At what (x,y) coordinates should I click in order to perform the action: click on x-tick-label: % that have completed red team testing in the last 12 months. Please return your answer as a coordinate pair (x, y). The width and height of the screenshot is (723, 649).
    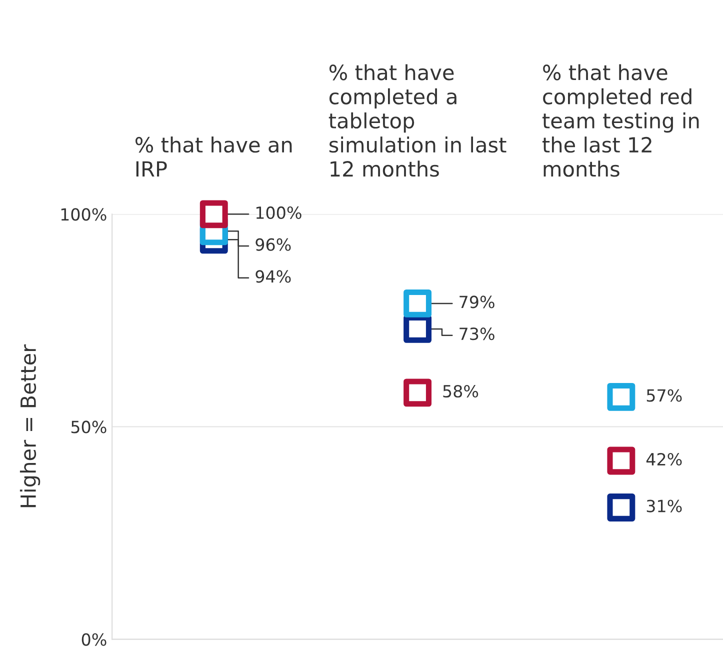
    Looking at the image, I should click on (620, 120).